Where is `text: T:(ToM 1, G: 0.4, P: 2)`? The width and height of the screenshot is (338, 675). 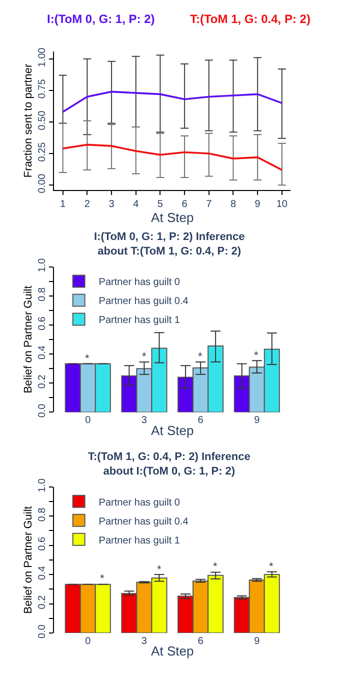
text: T:(ToM 1, G: 0.4, P: 2) is located at coordinates (250, 19).